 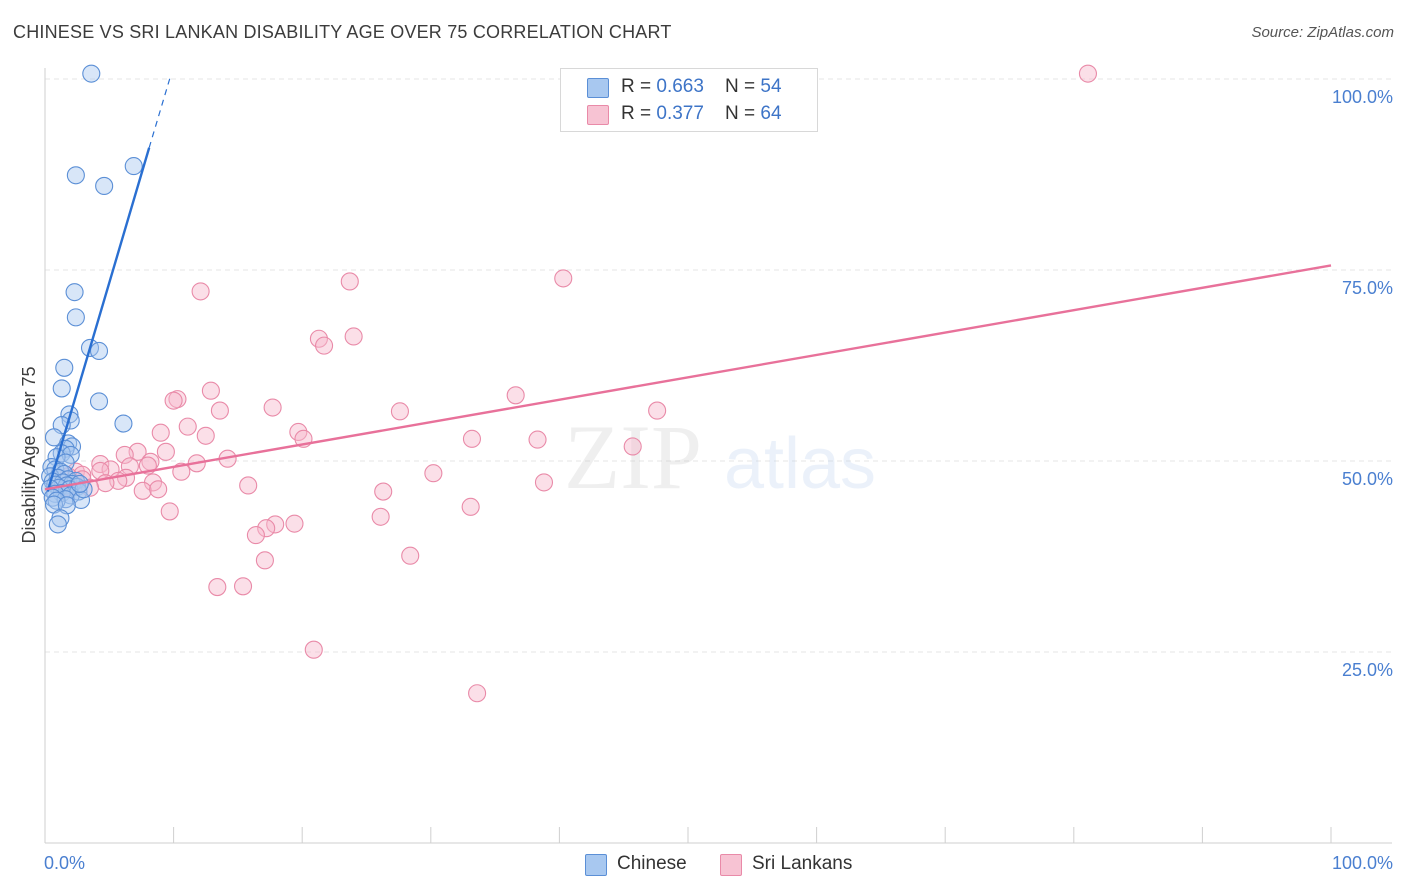 What do you see at coordinates (1322, 32) in the screenshot?
I see `source-label: Source: ZipAtlas.com` at bounding box center [1322, 32].